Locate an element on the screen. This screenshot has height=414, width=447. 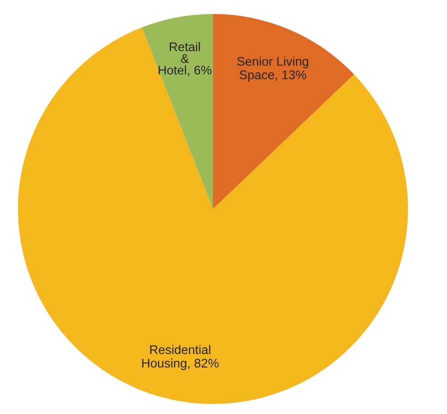
slice-label: Retail & Hotel, 6% is located at coordinates (185, 59).